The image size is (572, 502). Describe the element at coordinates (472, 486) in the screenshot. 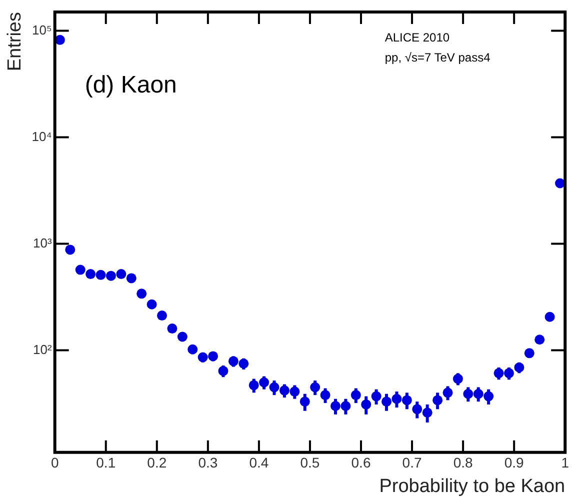

I see `x-axis-title: Probability to be Kaon` at that location.